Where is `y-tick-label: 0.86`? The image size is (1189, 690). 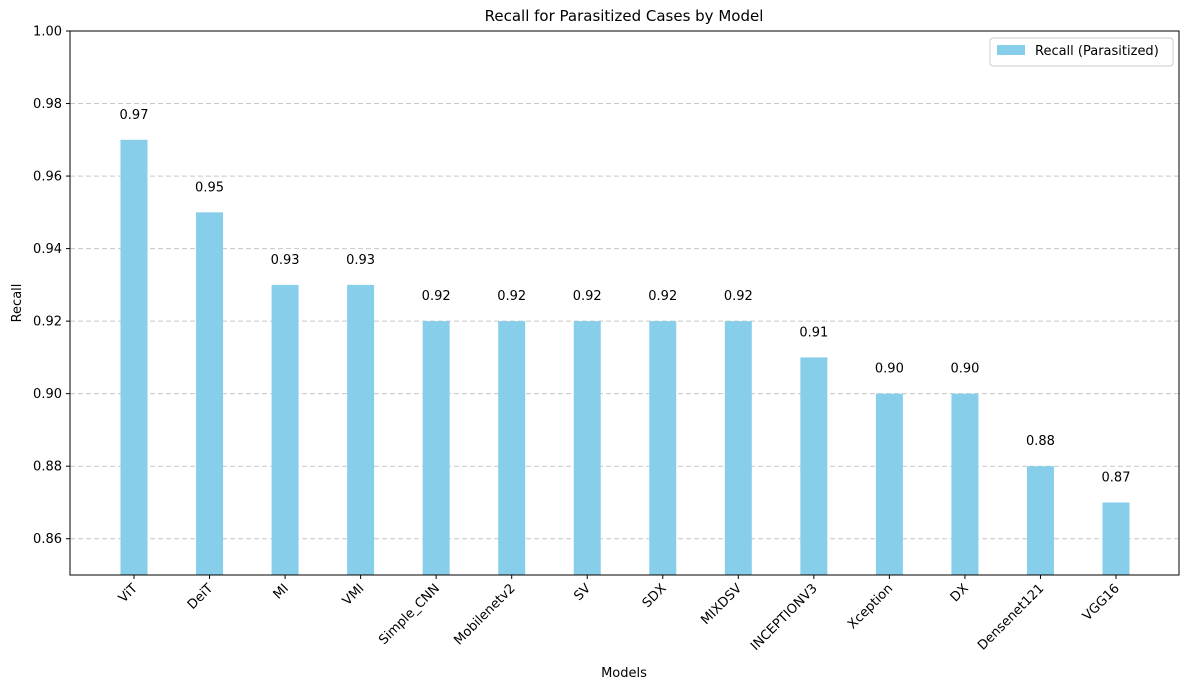
y-tick-label: 0.86 is located at coordinates (47, 539).